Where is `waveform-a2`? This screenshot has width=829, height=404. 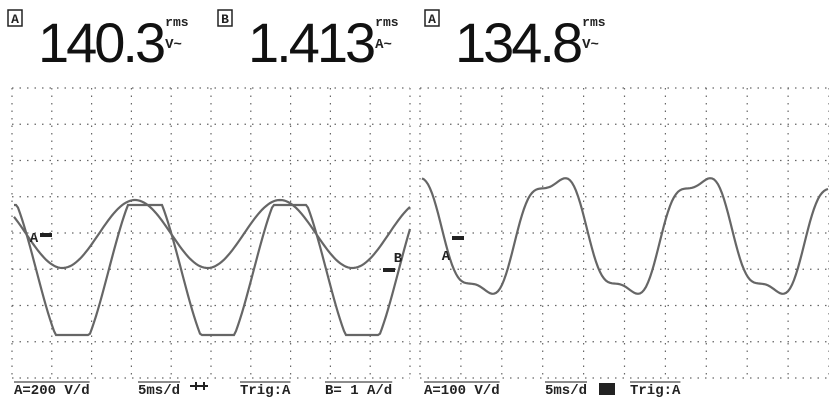 waveform-a2 is located at coordinates (625, 236).